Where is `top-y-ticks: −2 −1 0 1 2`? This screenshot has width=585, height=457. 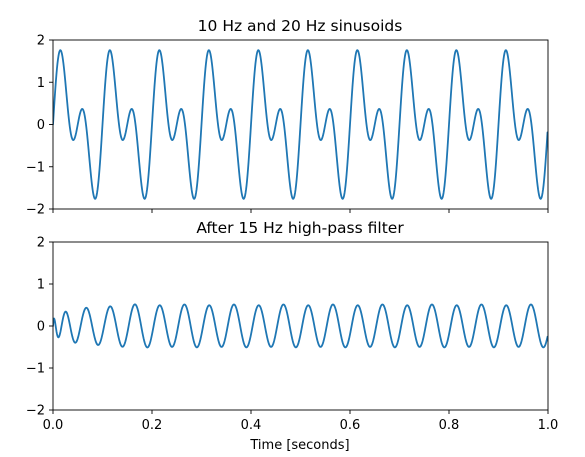
top-y-ticks: −2 −1 0 1 2 is located at coordinates (39, 126).